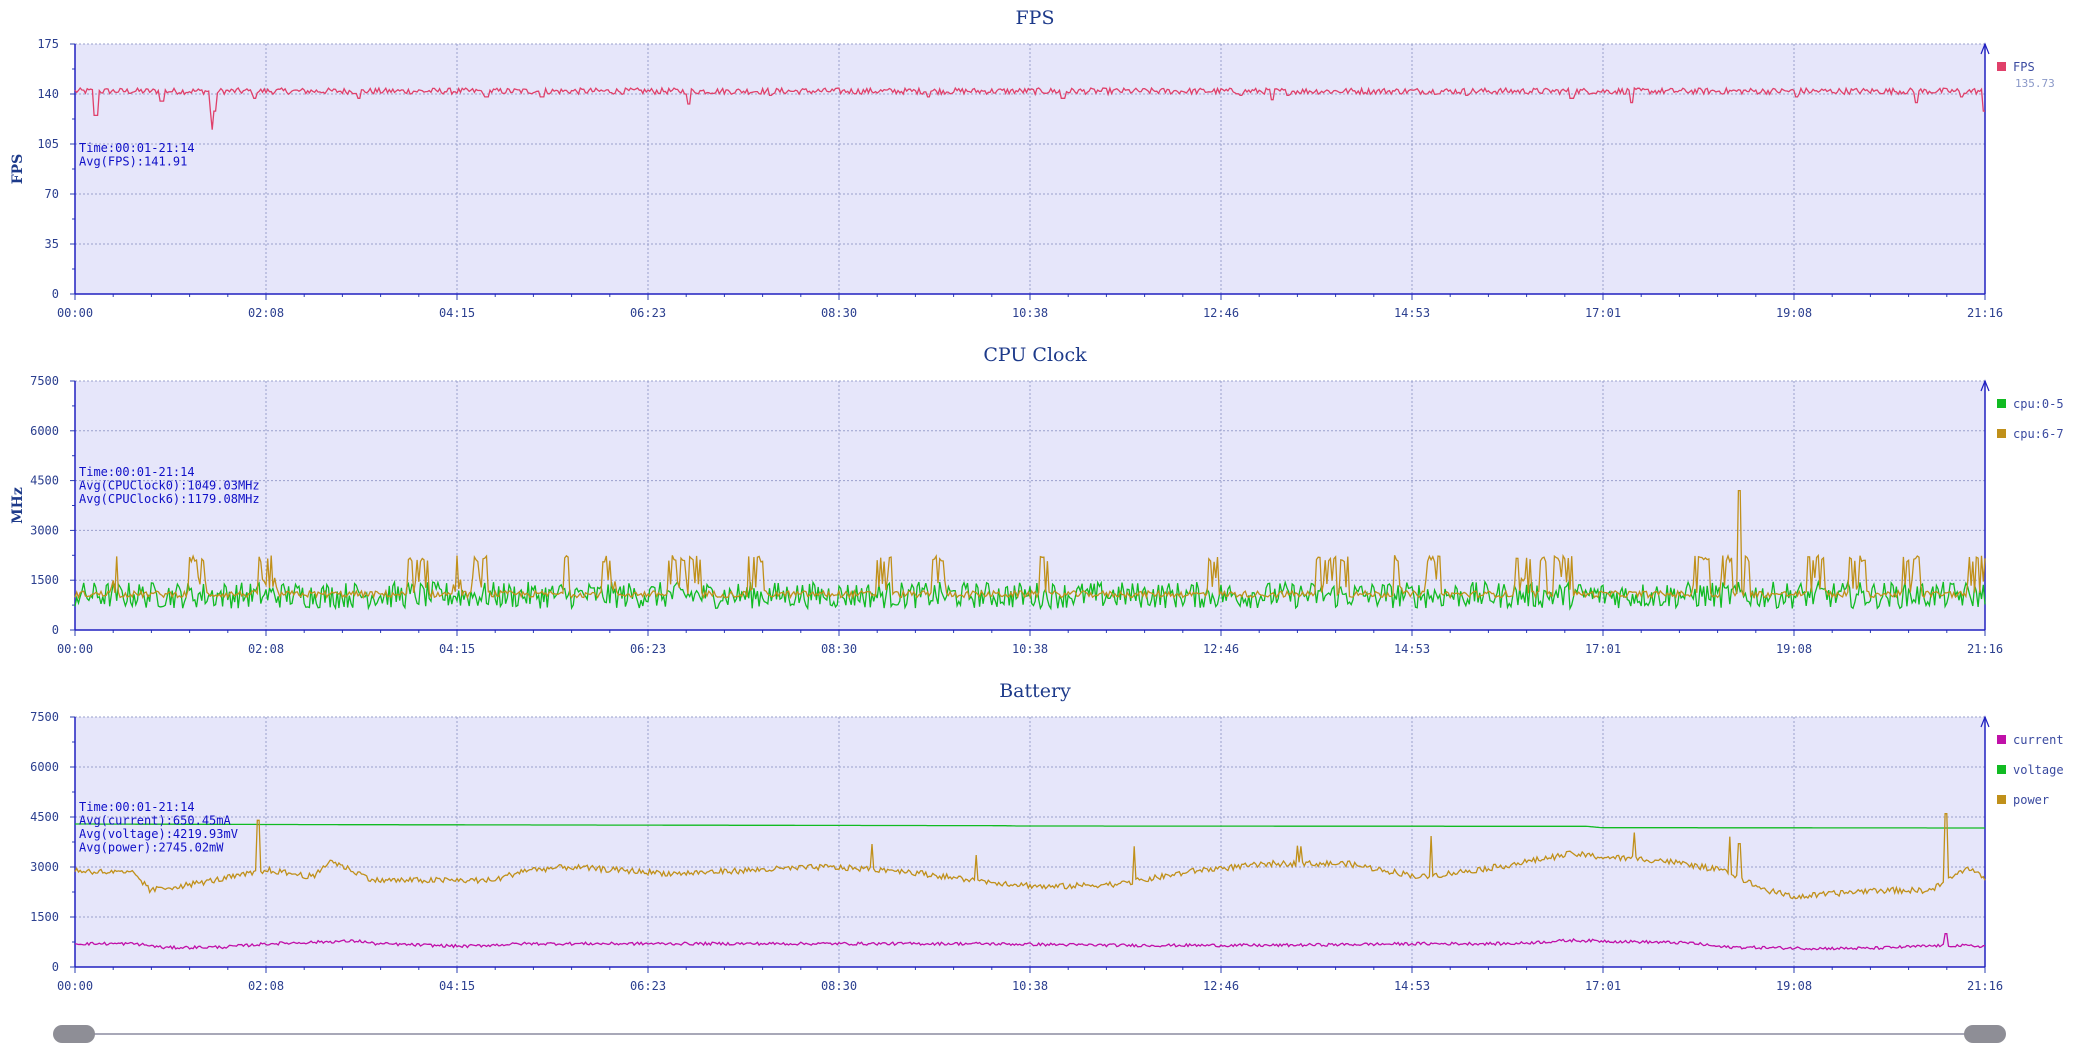  I want to click on legend-label: FPS, so click(2024, 67).